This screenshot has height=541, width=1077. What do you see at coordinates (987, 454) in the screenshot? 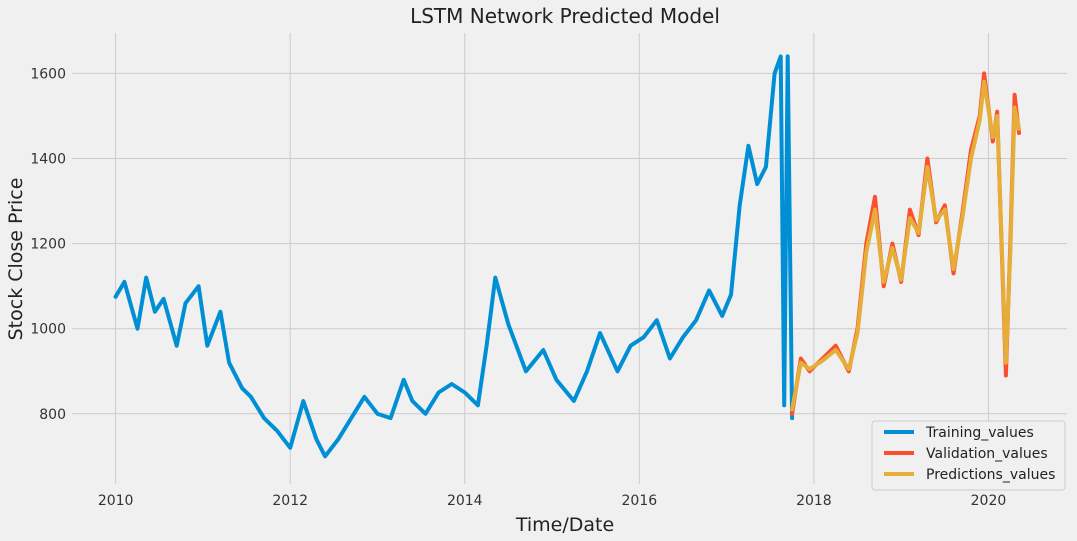
I see `legend-label-validation: Validation_values` at bounding box center [987, 454].